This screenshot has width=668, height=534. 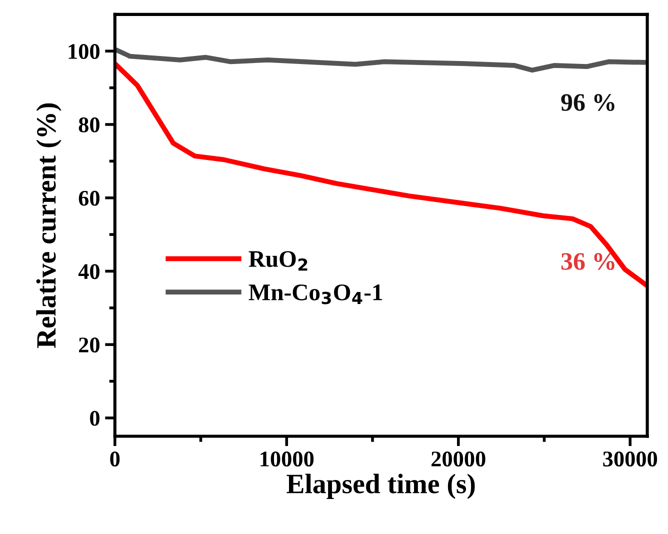 I want to click on y-tick-label: 100, so click(x=84, y=52).